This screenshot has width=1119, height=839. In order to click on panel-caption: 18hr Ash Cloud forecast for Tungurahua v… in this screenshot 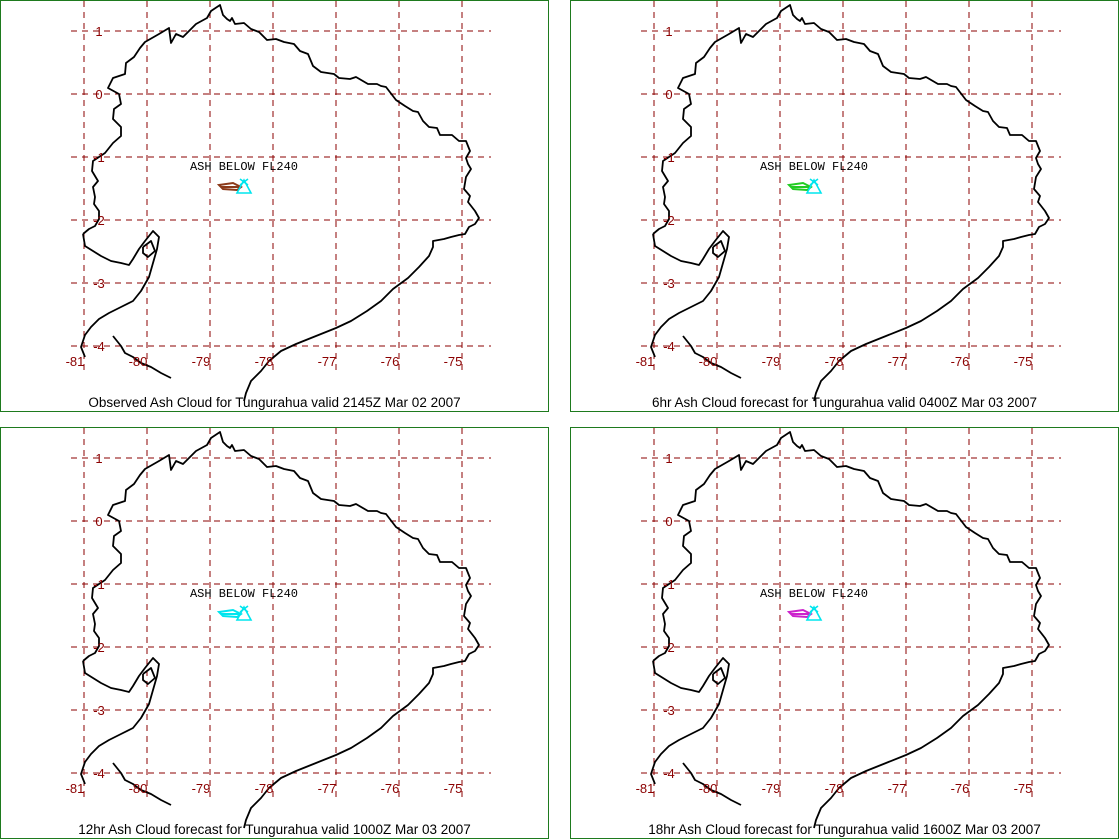, I will do `click(844, 829)`.